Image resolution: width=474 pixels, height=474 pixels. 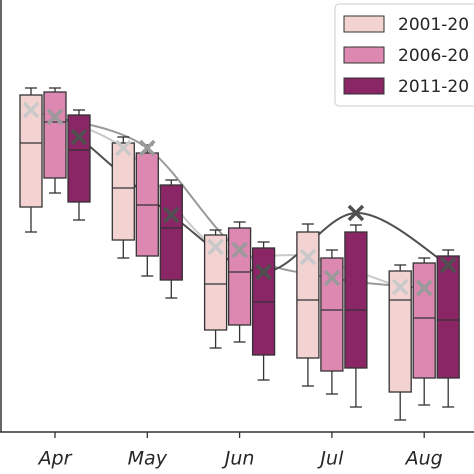 What do you see at coordinates (423, 459) in the screenshot?
I see `x-tick-label: Aug` at bounding box center [423, 459].